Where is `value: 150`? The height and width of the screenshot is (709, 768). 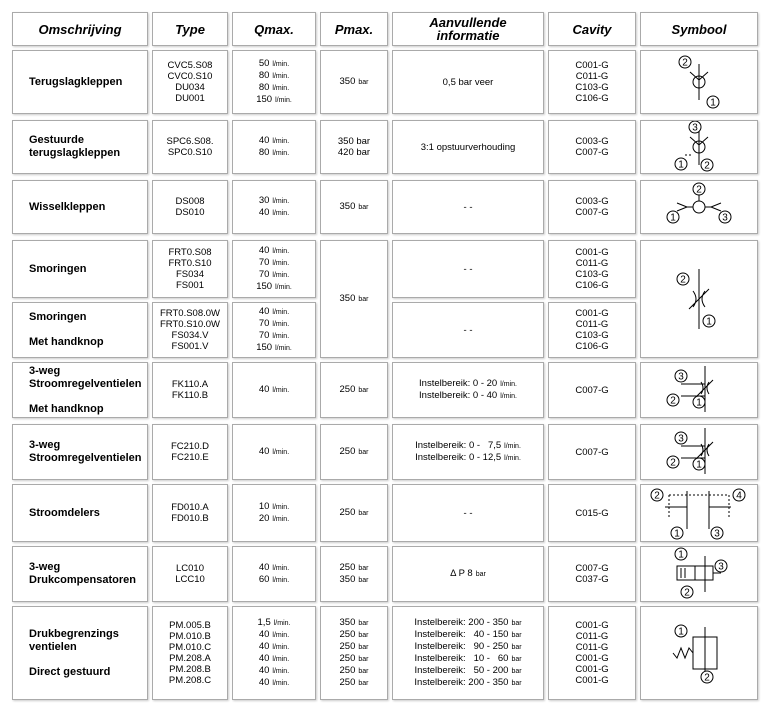
value: 150 is located at coordinates (264, 347).